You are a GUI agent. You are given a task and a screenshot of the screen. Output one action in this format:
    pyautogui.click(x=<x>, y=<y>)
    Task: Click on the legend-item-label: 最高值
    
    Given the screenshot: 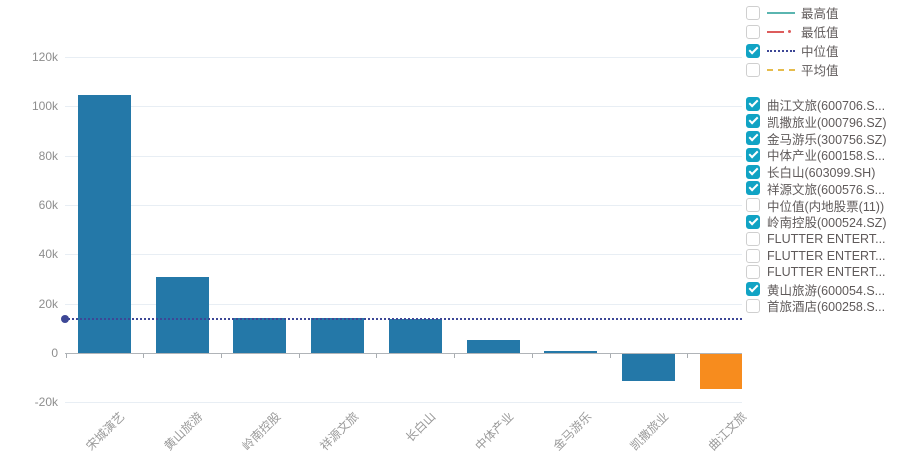 What is the action you would take?
    pyautogui.click(x=820, y=14)
    